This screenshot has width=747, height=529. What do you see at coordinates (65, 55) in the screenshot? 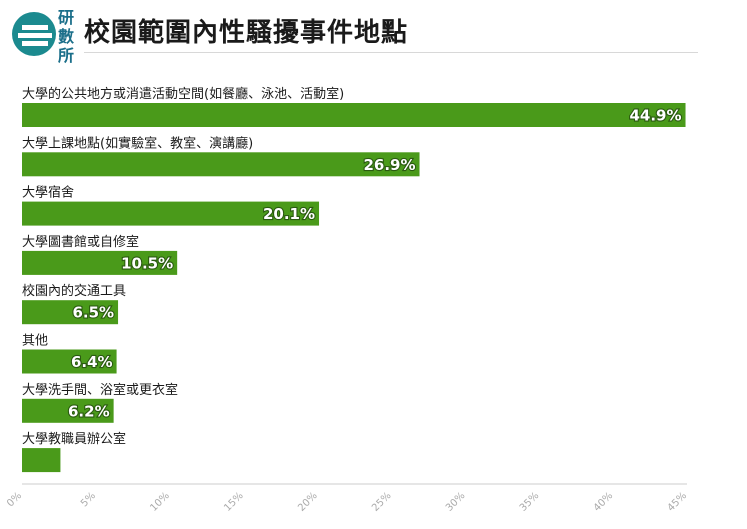
I see `logo-char: 所` at bounding box center [65, 55].